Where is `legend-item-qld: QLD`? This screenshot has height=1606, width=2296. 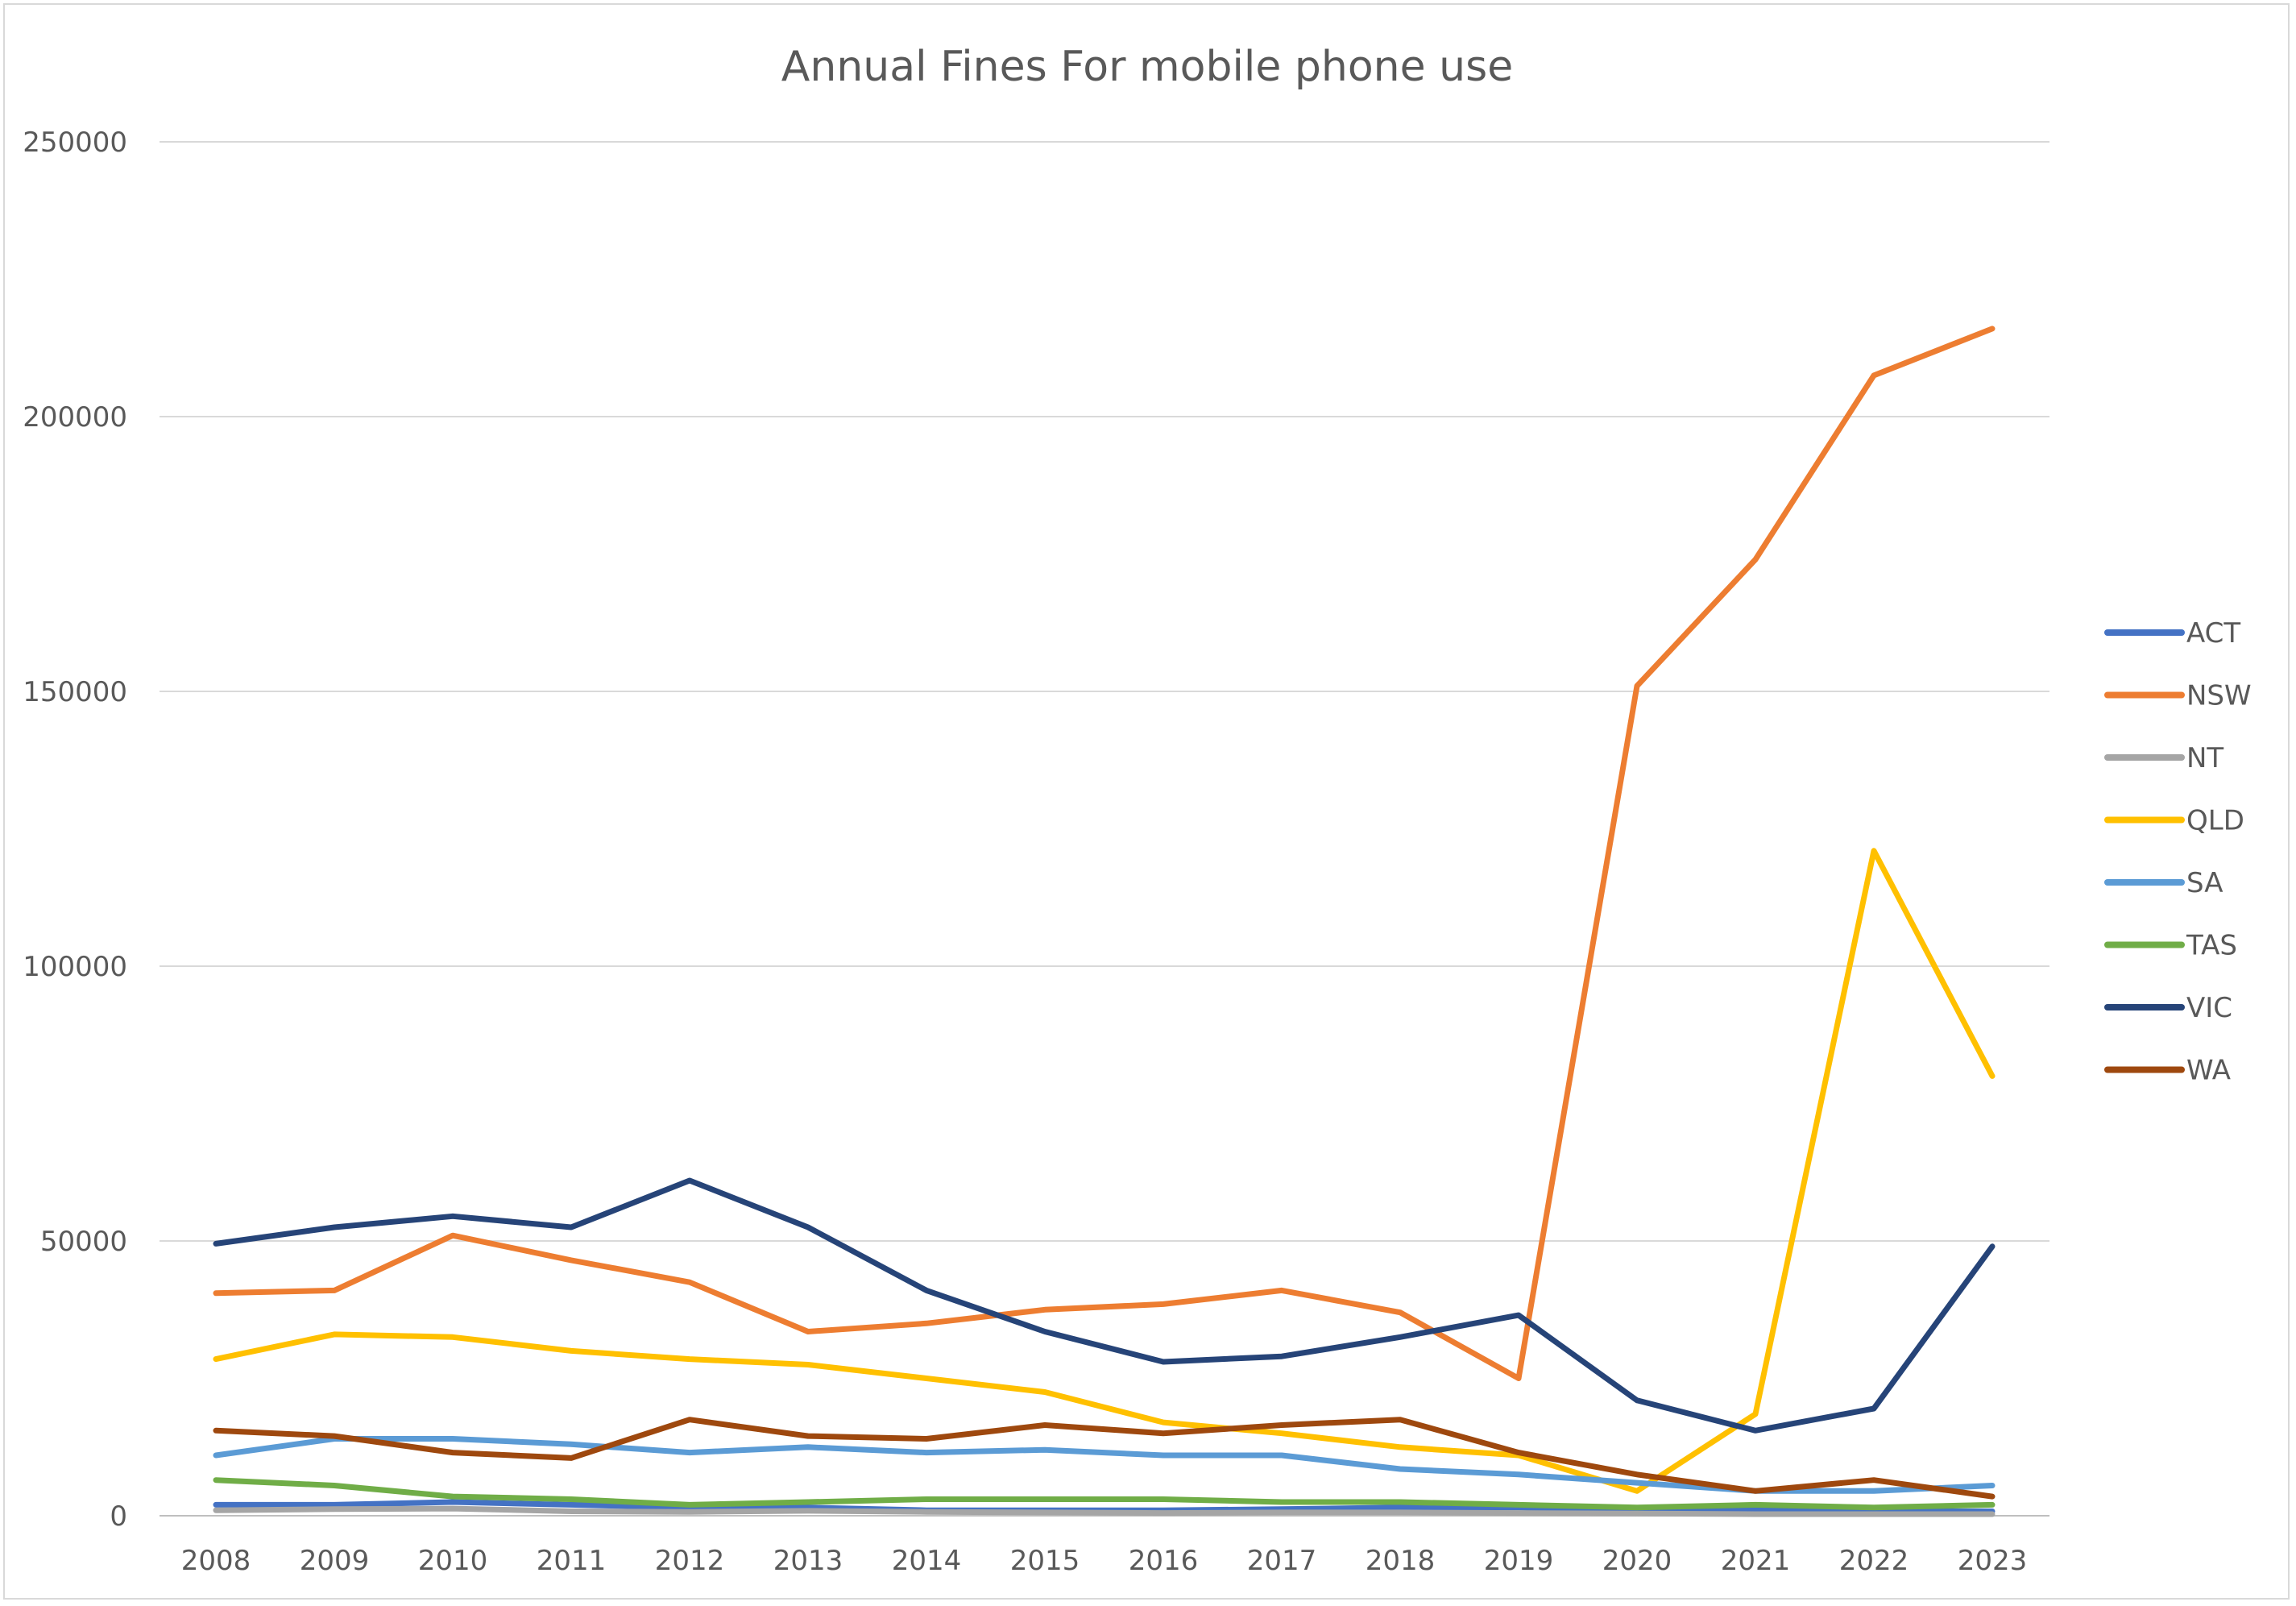 legend-item-qld: QLD is located at coordinates (2174, 821).